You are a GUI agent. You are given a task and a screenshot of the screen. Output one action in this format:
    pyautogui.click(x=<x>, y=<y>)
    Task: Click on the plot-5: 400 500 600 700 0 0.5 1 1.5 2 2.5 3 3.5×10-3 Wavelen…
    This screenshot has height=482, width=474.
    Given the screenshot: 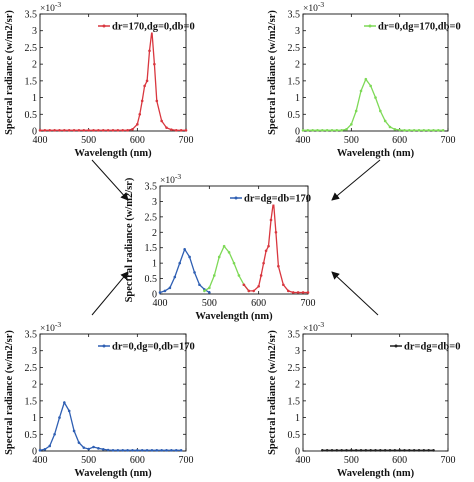 What is the action you would take?
    pyautogui.click(x=363, y=399)
    